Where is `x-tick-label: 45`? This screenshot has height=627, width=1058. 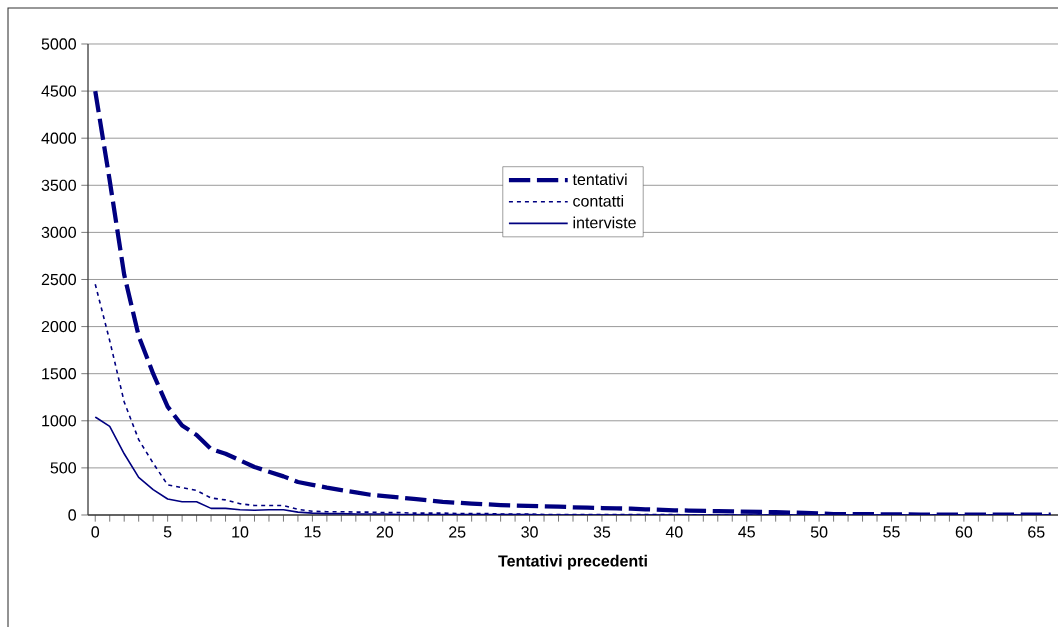 x-tick-label: 45 is located at coordinates (746, 532).